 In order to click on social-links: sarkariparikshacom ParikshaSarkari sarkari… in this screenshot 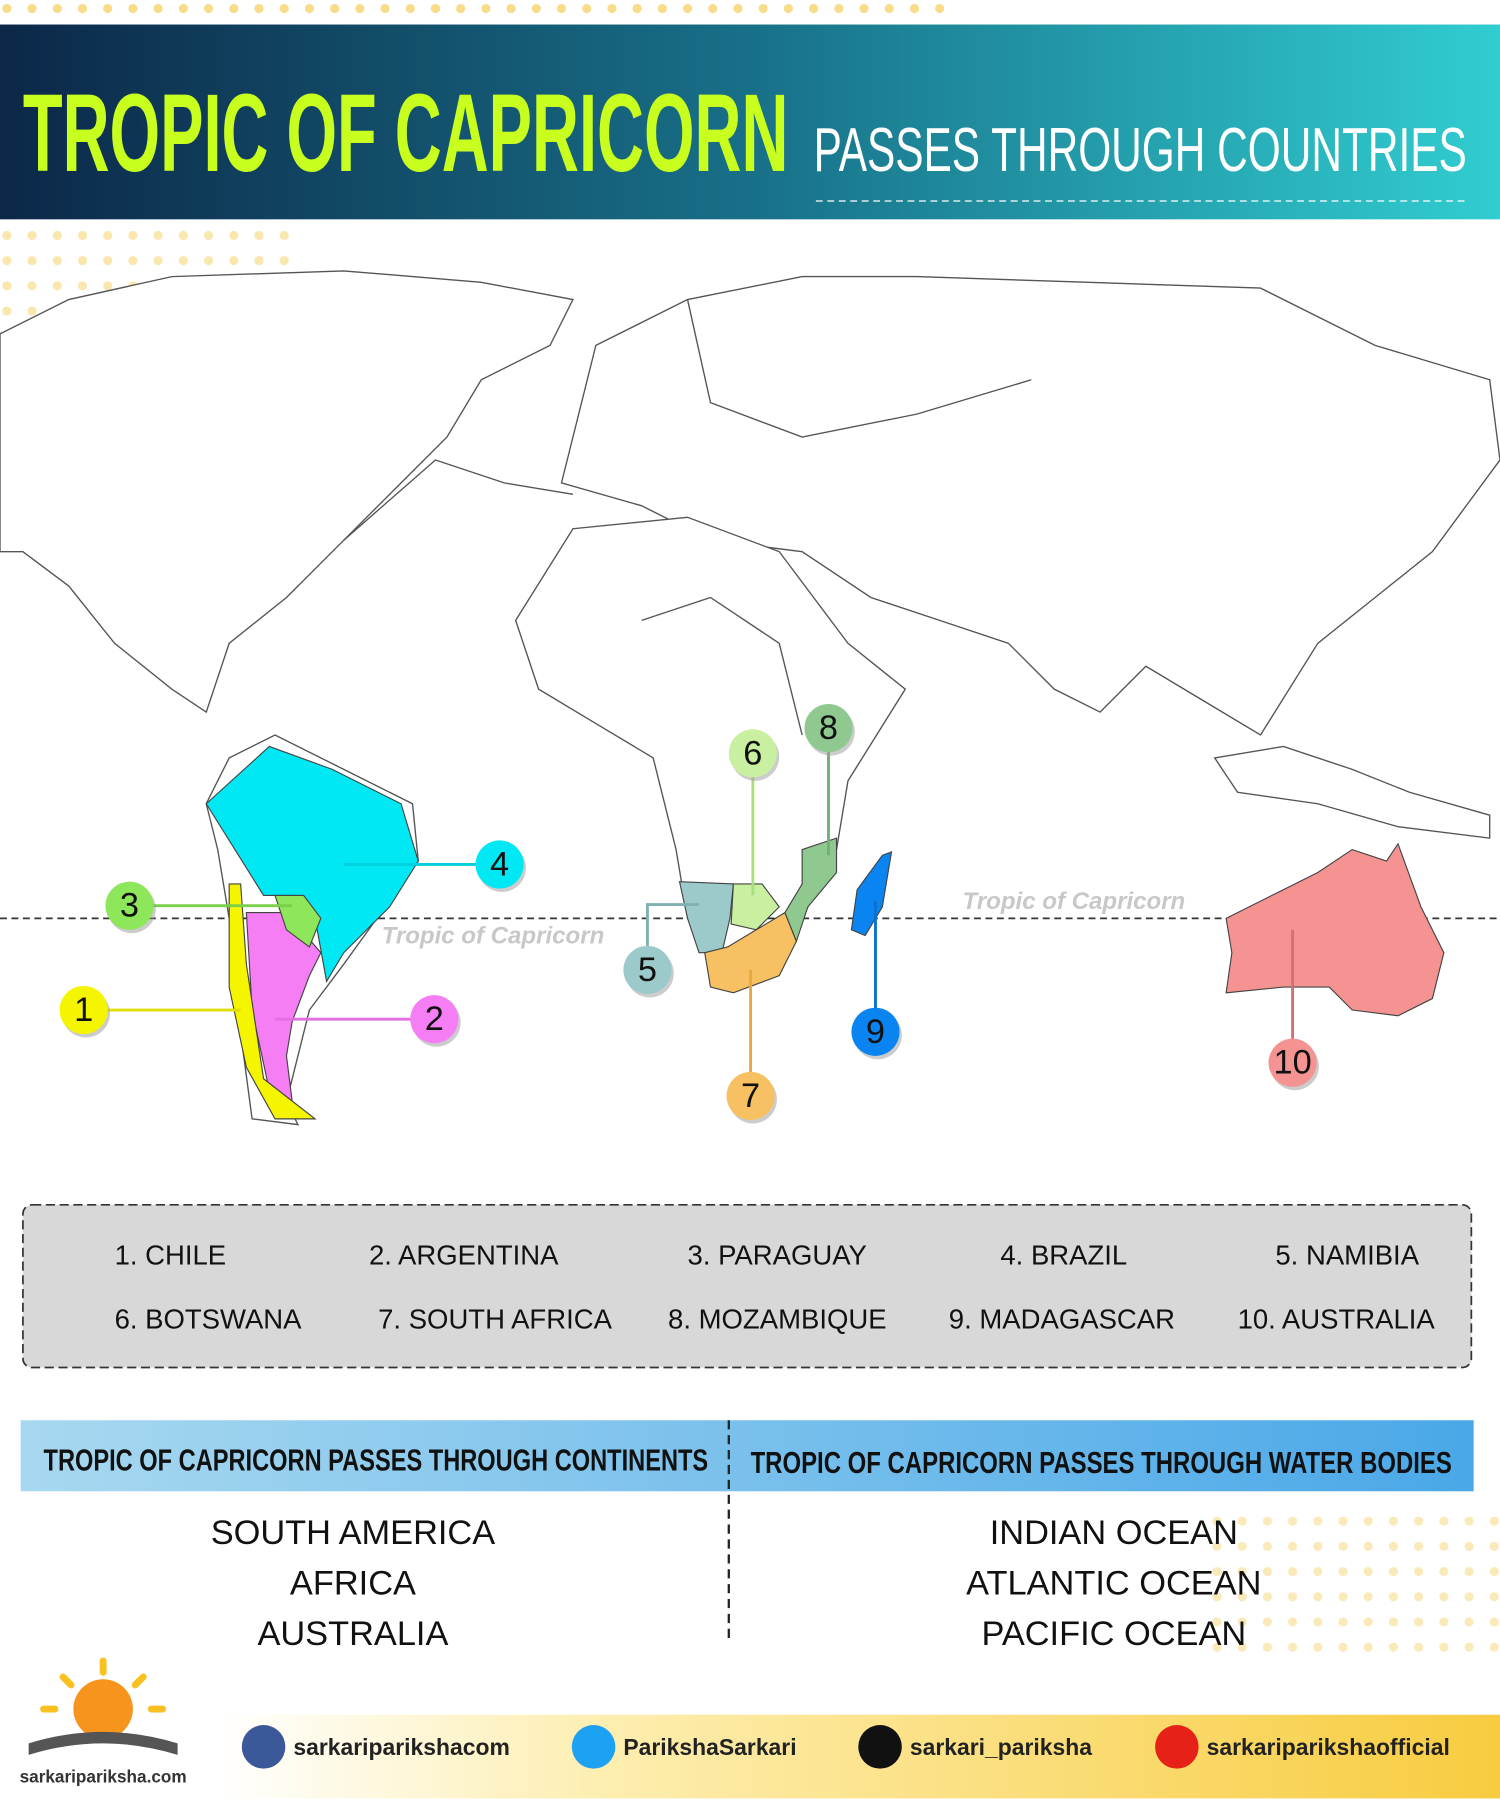, I will do `click(845, 1747)`.